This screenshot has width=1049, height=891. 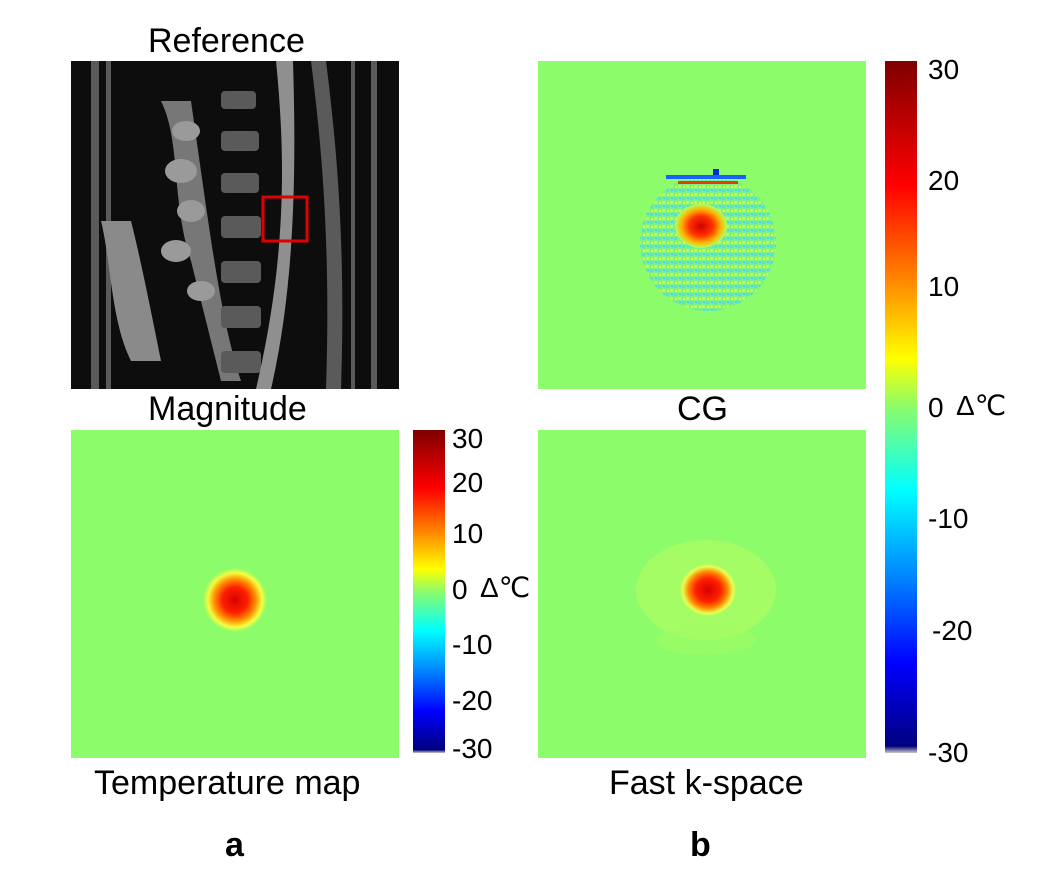 I want to click on reference-mri-drawing, so click(x=235, y=225).